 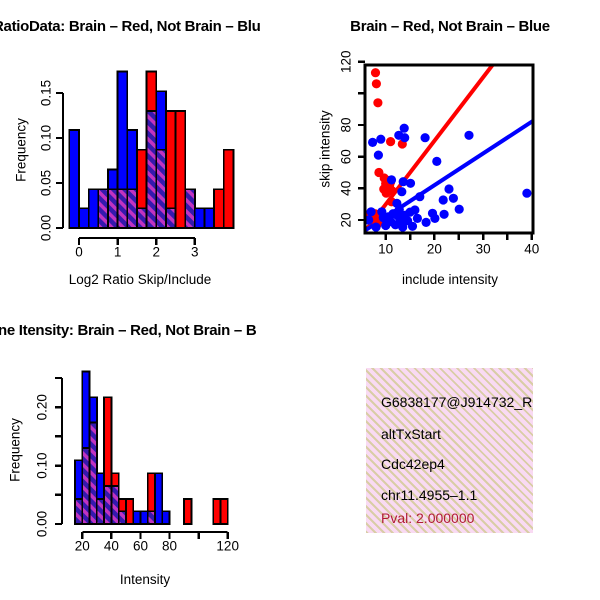 I want to click on intensity-hist-title: ne Itensity: Brain – Red, Not Brain – B, so click(x=128, y=330).